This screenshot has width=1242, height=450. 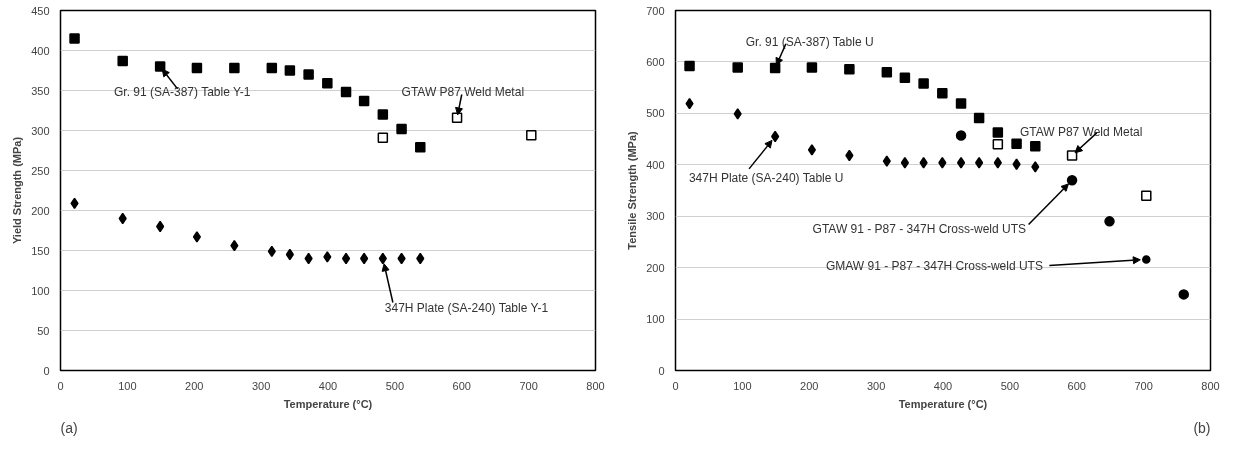 What do you see at coordinates (40, 90) in the screenshot?
I see `y-tick-label: 350` at bounding box center [40, 90].